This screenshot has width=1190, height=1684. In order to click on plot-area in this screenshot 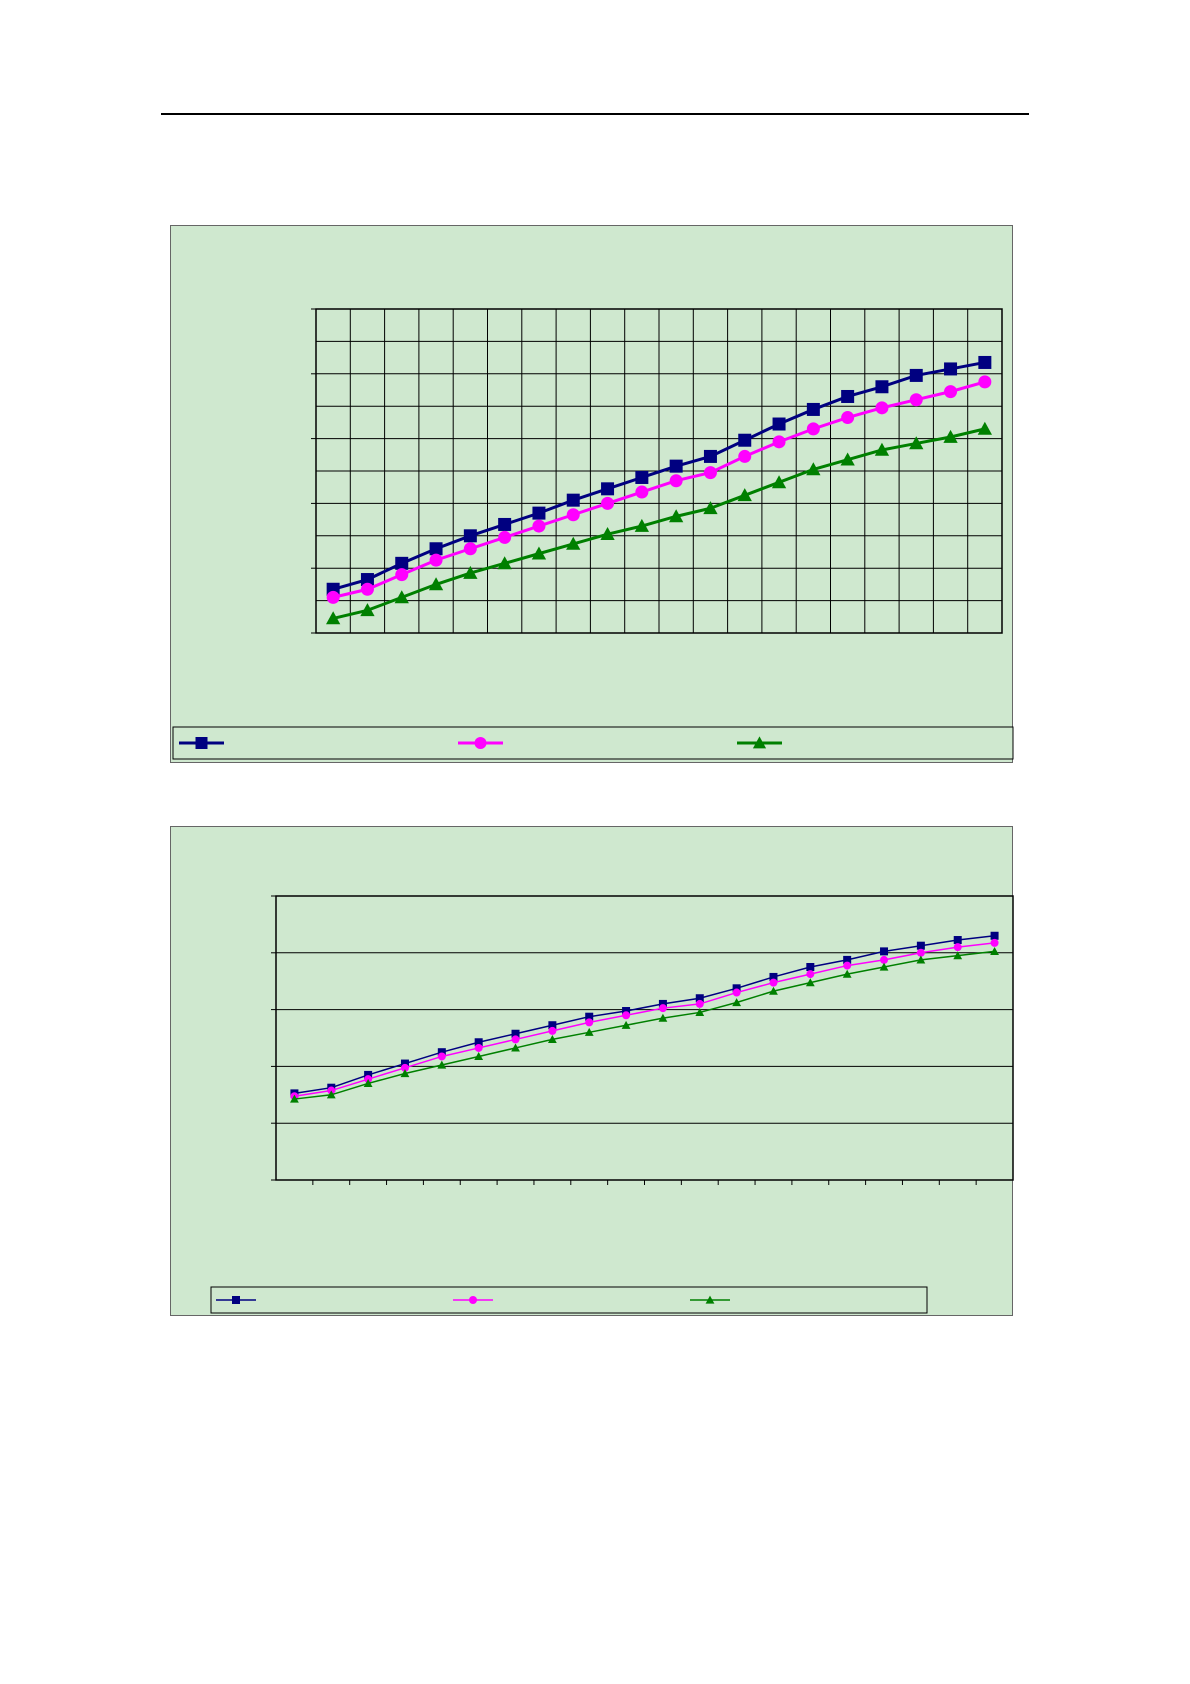, I will do `click(644, 1038)`.